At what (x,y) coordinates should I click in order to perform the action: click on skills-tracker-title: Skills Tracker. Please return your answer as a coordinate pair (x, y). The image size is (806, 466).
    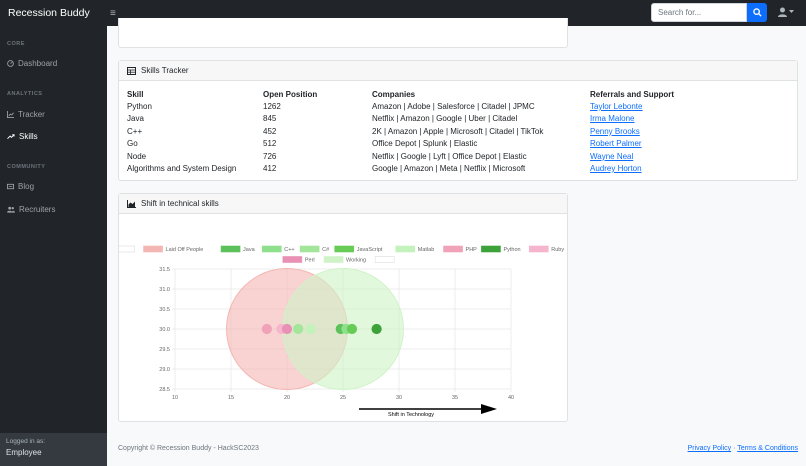
    Looking at the image, I should click on (165, 70).